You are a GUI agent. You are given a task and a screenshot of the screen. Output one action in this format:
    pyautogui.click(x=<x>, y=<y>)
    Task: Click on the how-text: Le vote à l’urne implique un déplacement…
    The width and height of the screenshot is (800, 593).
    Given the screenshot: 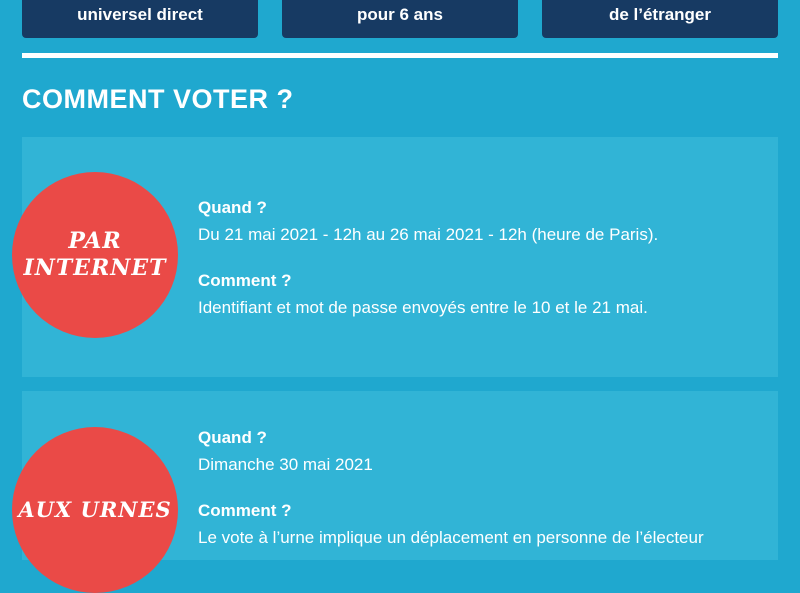 What is the action you would take?
    pyautogui.click(x=451, y=537)
    